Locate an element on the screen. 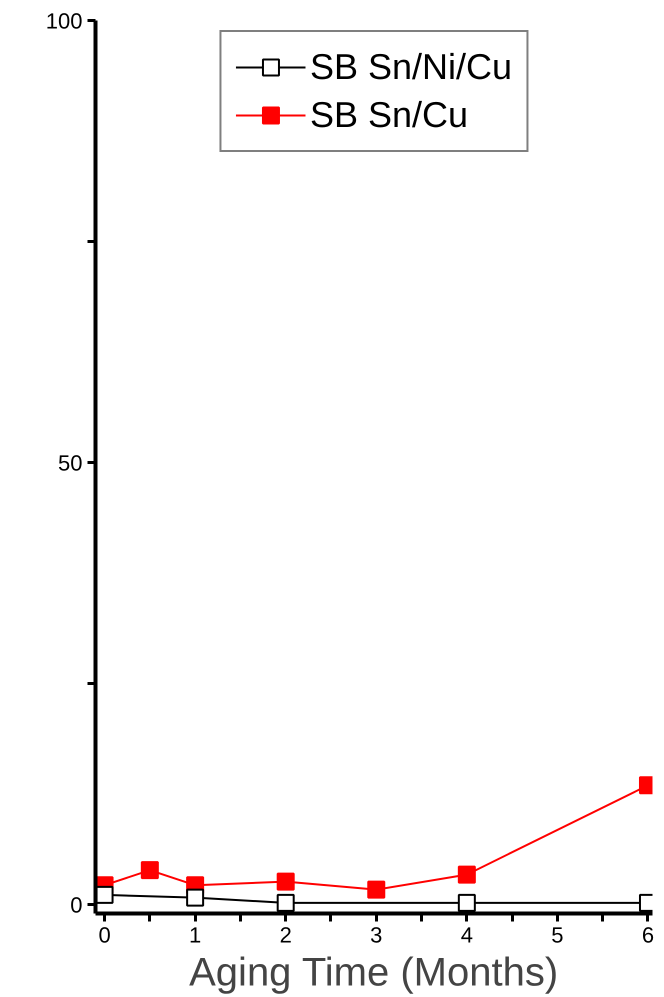  y-tick-label: 100 is located at coordinates (64, 21).